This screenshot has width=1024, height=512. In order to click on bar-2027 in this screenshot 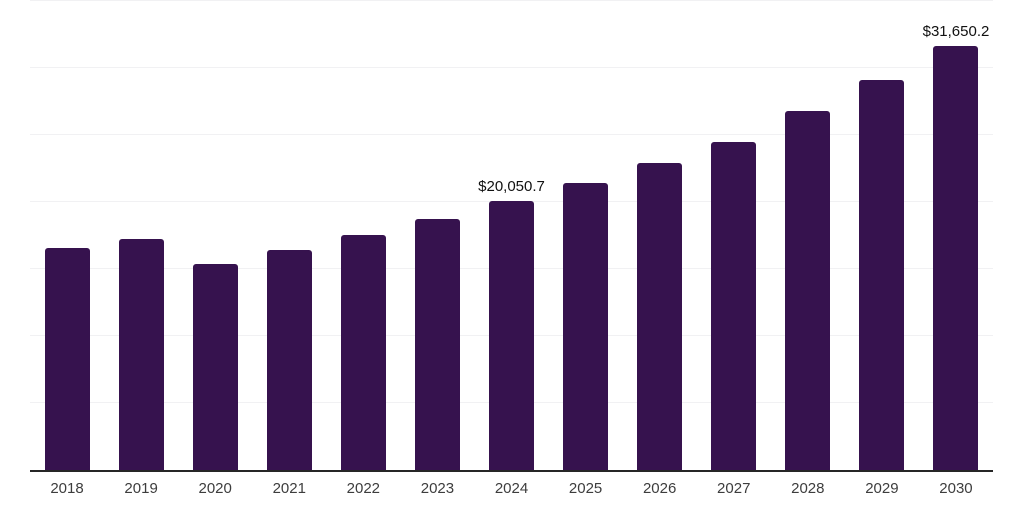, I will do `click(734, 306)`.